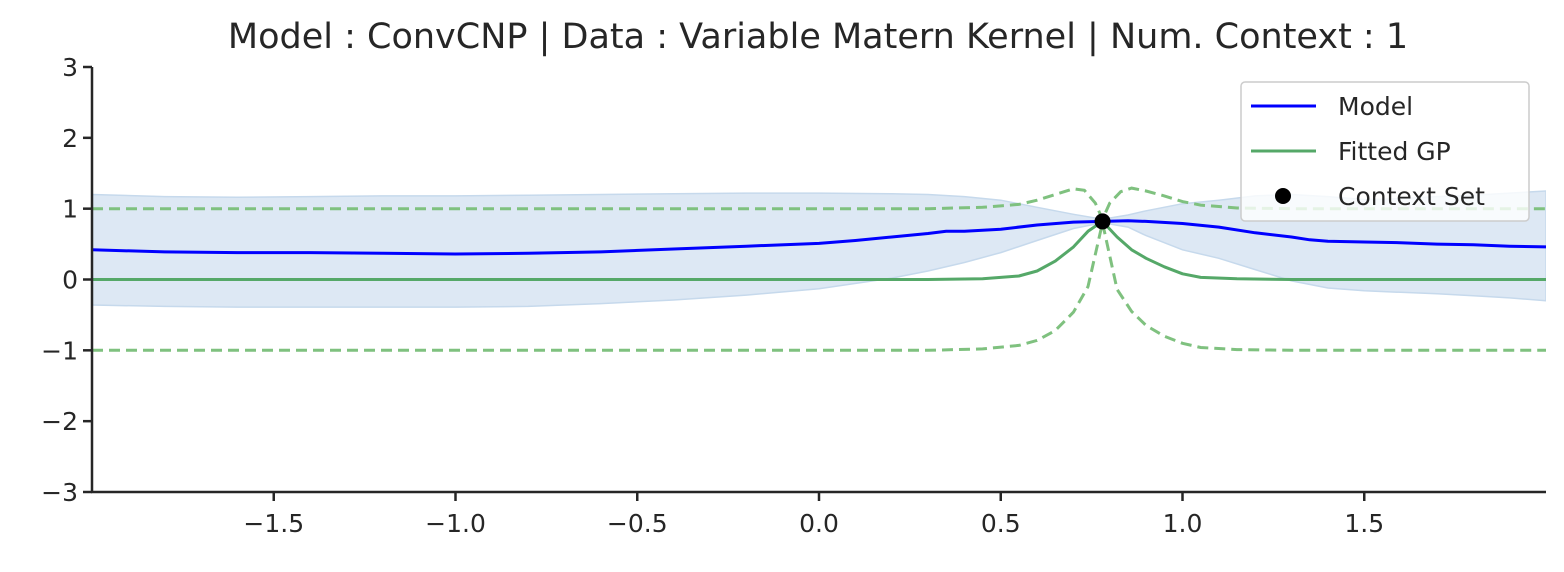  I want to click on x-tick-label: 1.0, so click(1183, 523).